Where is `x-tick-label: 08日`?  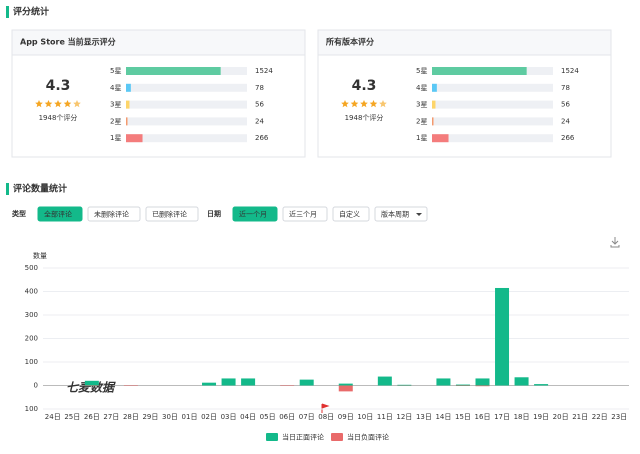 x-tick-label: 08日 is located at coordinates (326, 417).